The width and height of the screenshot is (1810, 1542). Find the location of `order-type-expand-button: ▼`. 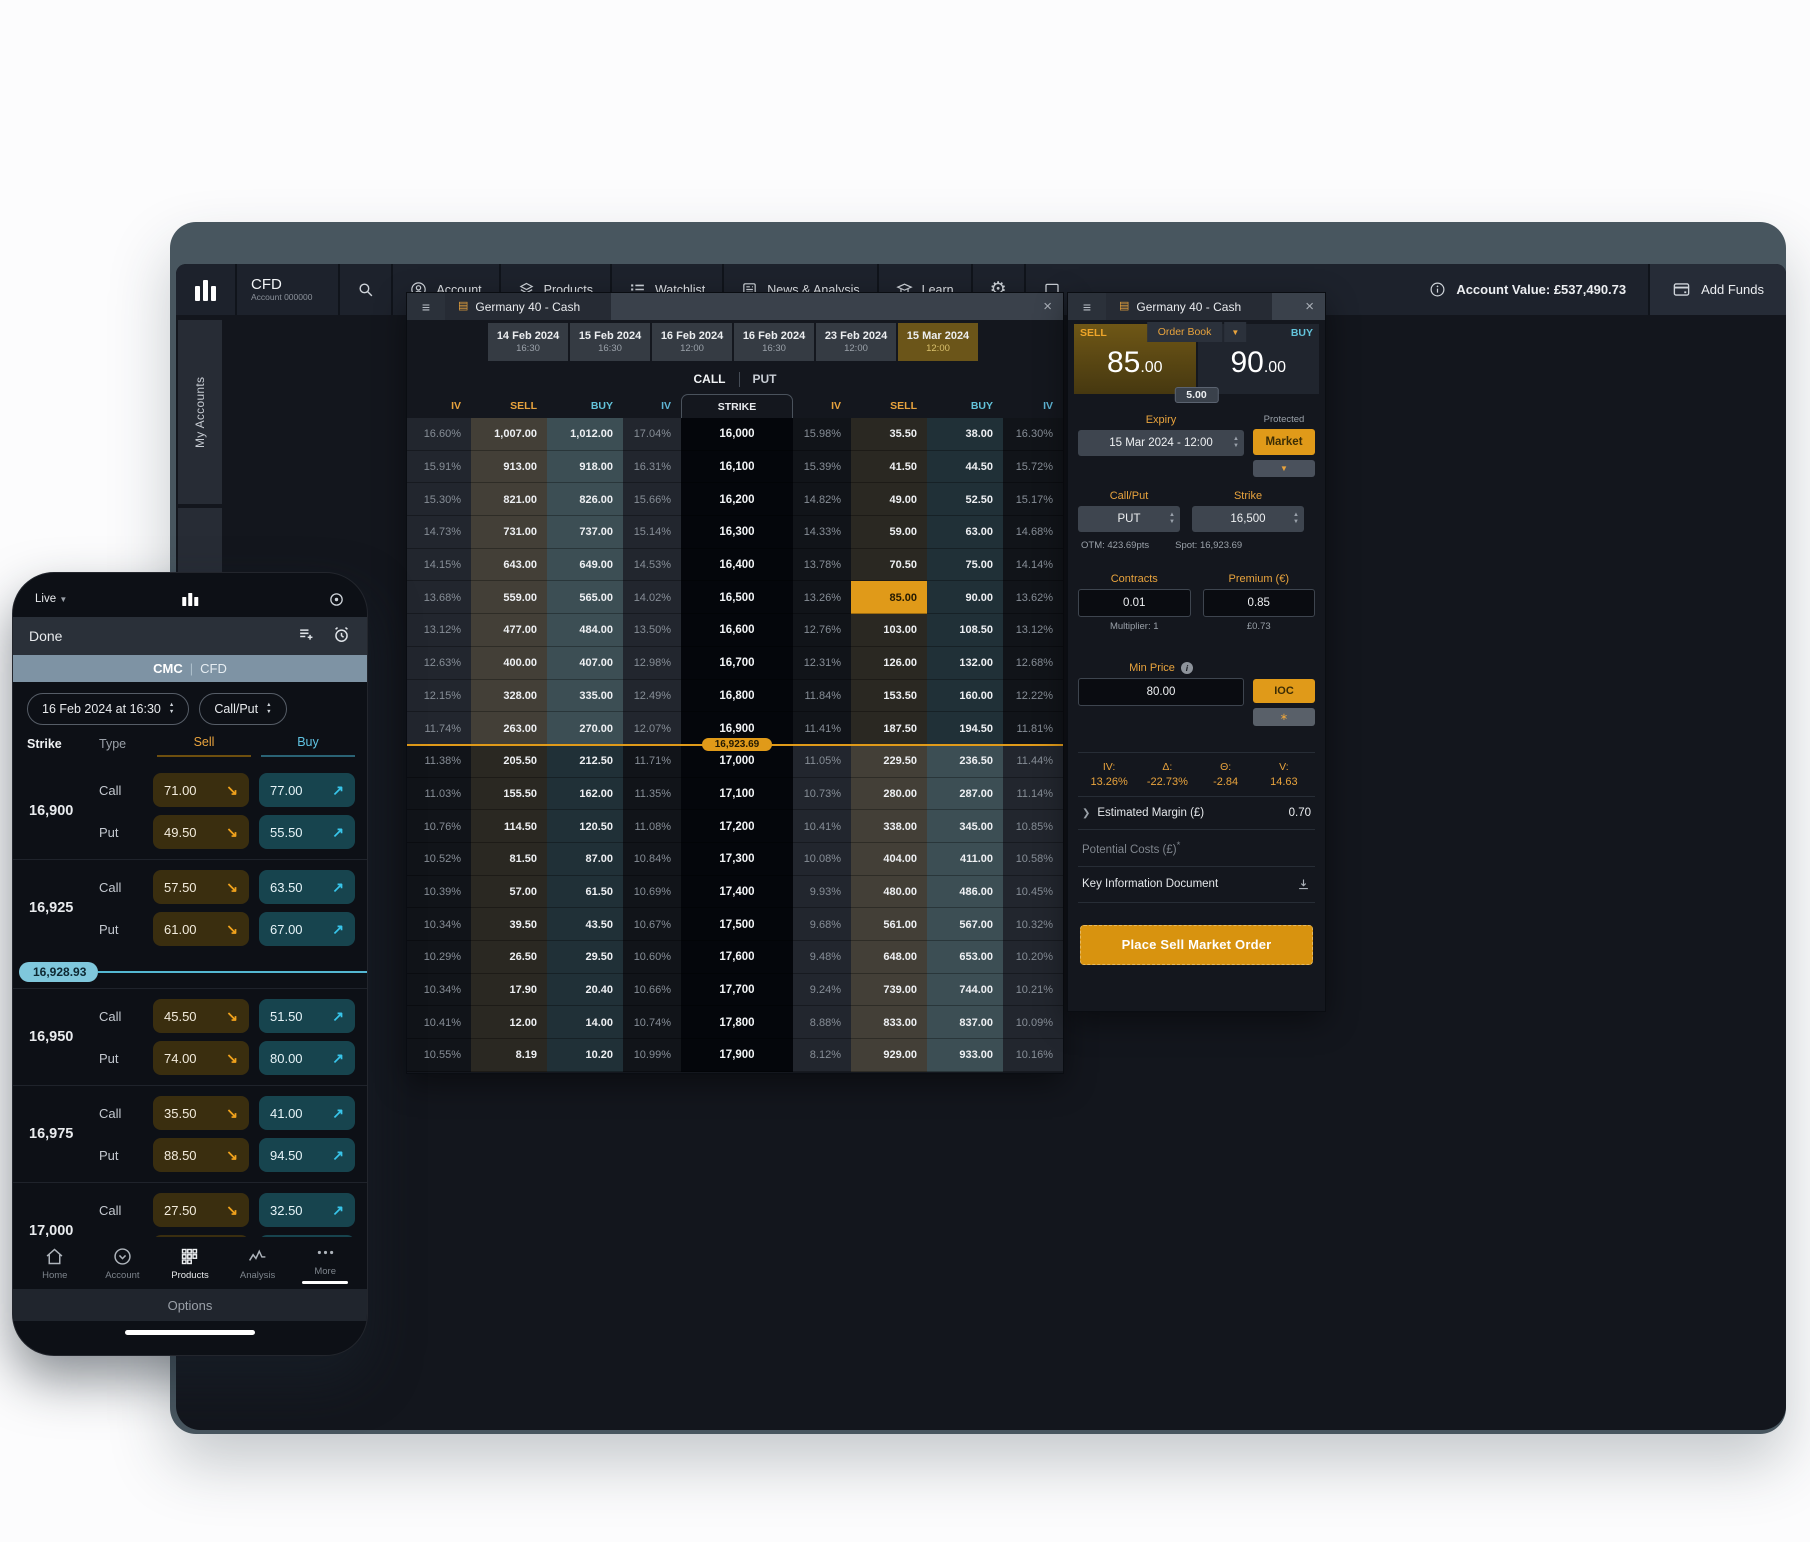

order-type-expand-button: ▼ is located at coordinates (1284, 468).